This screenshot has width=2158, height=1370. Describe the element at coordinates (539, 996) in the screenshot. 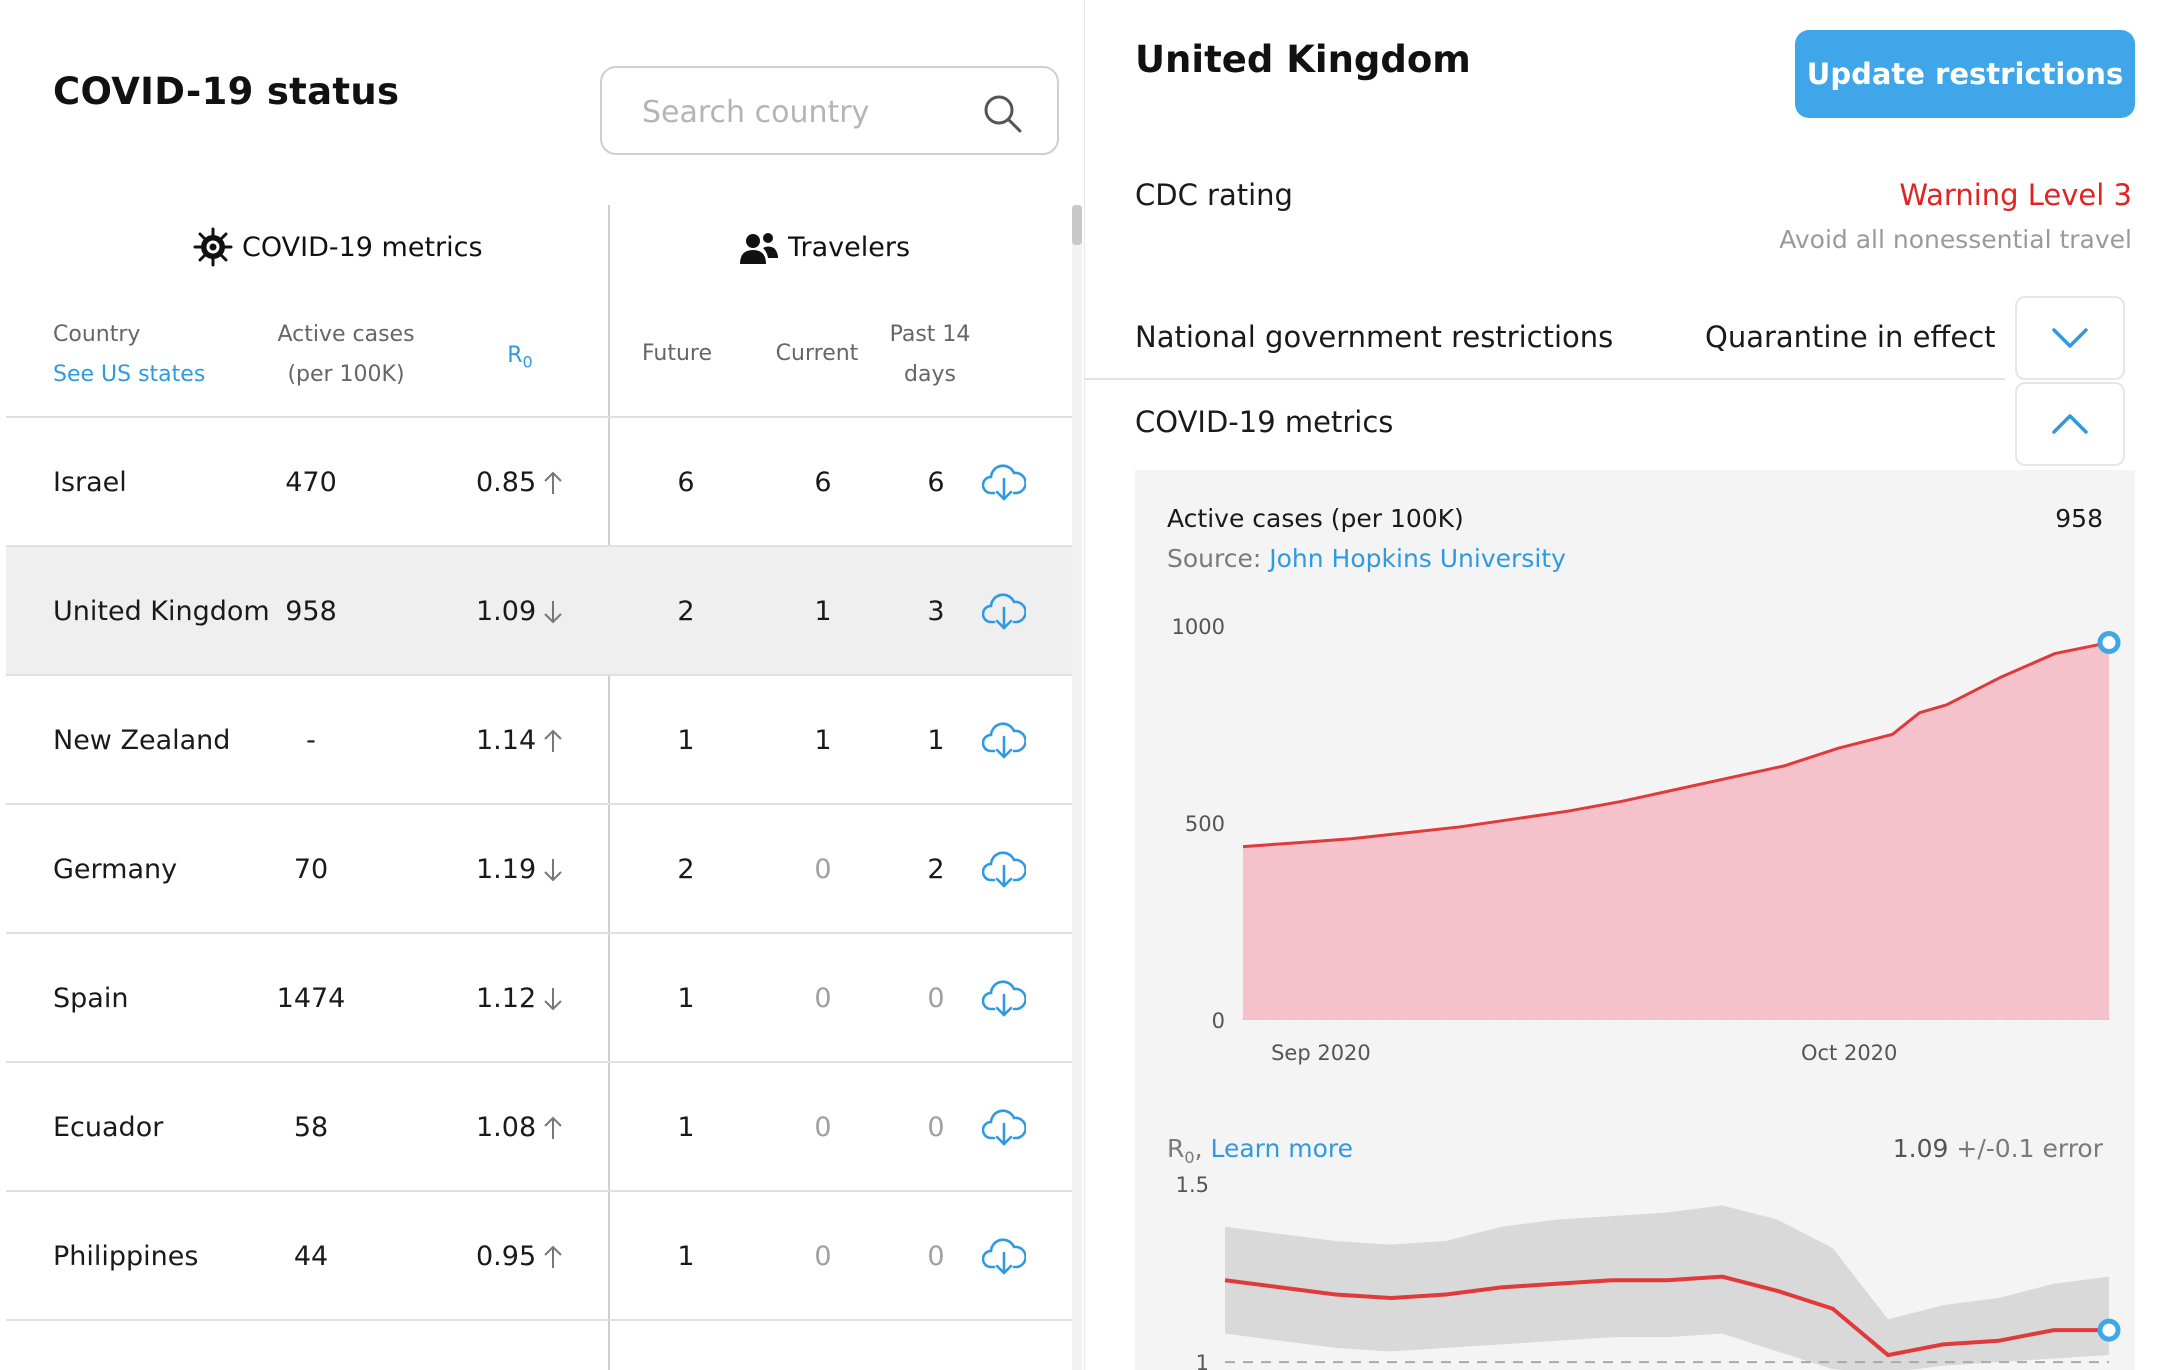

I see `table-row: Spain 1474 1.12 1 0 0` at that location.